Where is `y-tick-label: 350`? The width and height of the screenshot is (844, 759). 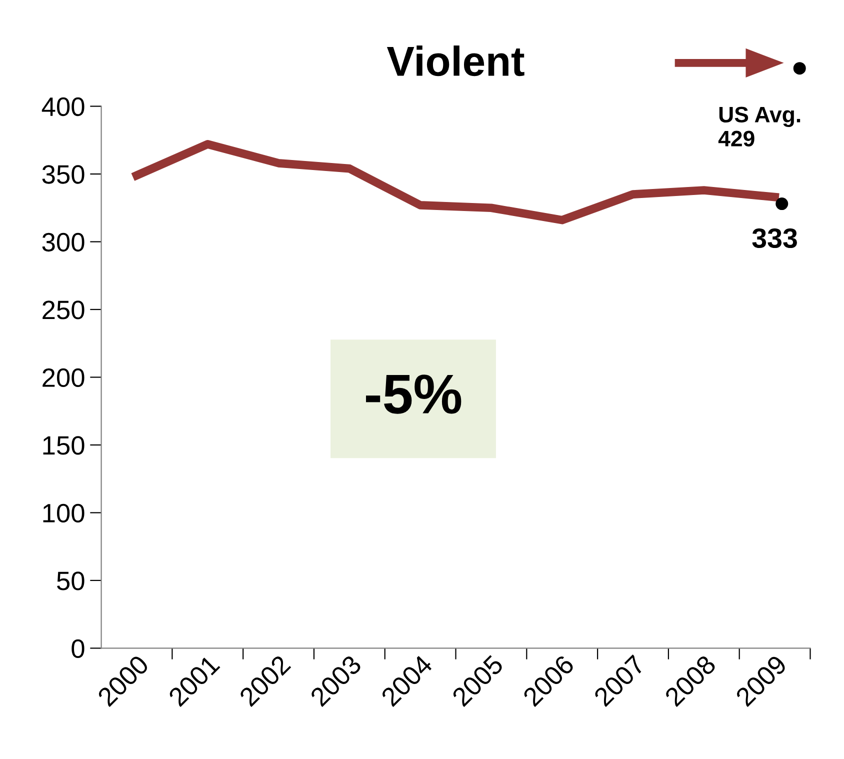 y-tick-label: 350 is located at coordinates (63, 174).